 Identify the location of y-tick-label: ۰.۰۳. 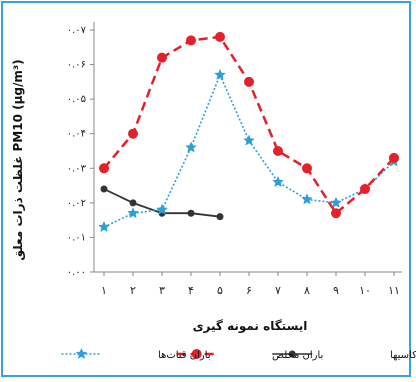
(77, 168).